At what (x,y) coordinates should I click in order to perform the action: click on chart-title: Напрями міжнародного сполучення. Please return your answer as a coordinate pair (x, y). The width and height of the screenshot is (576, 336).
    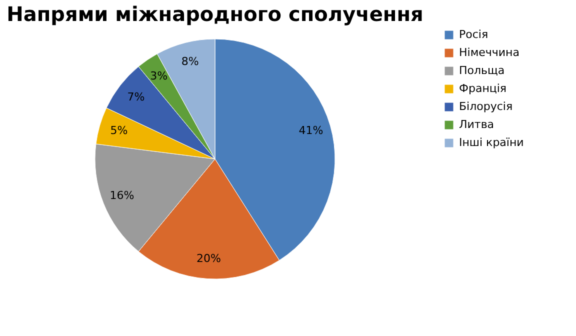
    Looking at the image, I should click on (215, 14).